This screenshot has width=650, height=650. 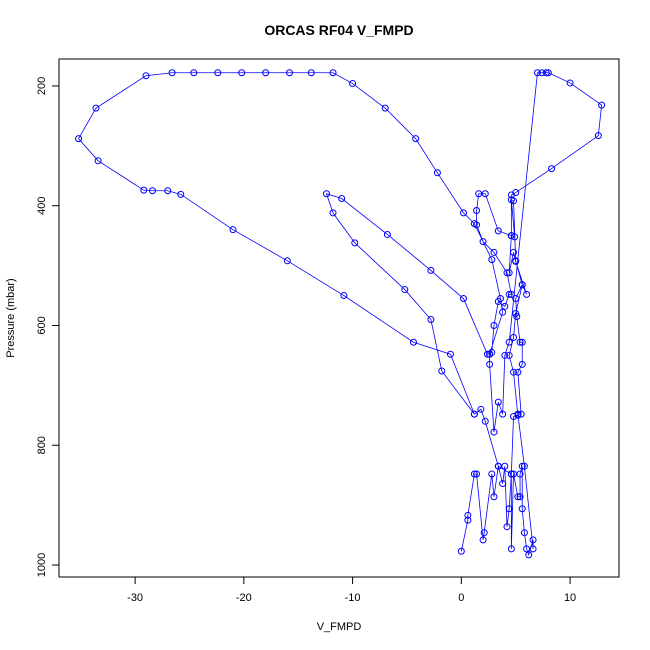 What do you see at coordinates (351, 590) in the screenshot?
I see `x-axis: -30 -20 -10 0 10` at bounding box center [351, 590].